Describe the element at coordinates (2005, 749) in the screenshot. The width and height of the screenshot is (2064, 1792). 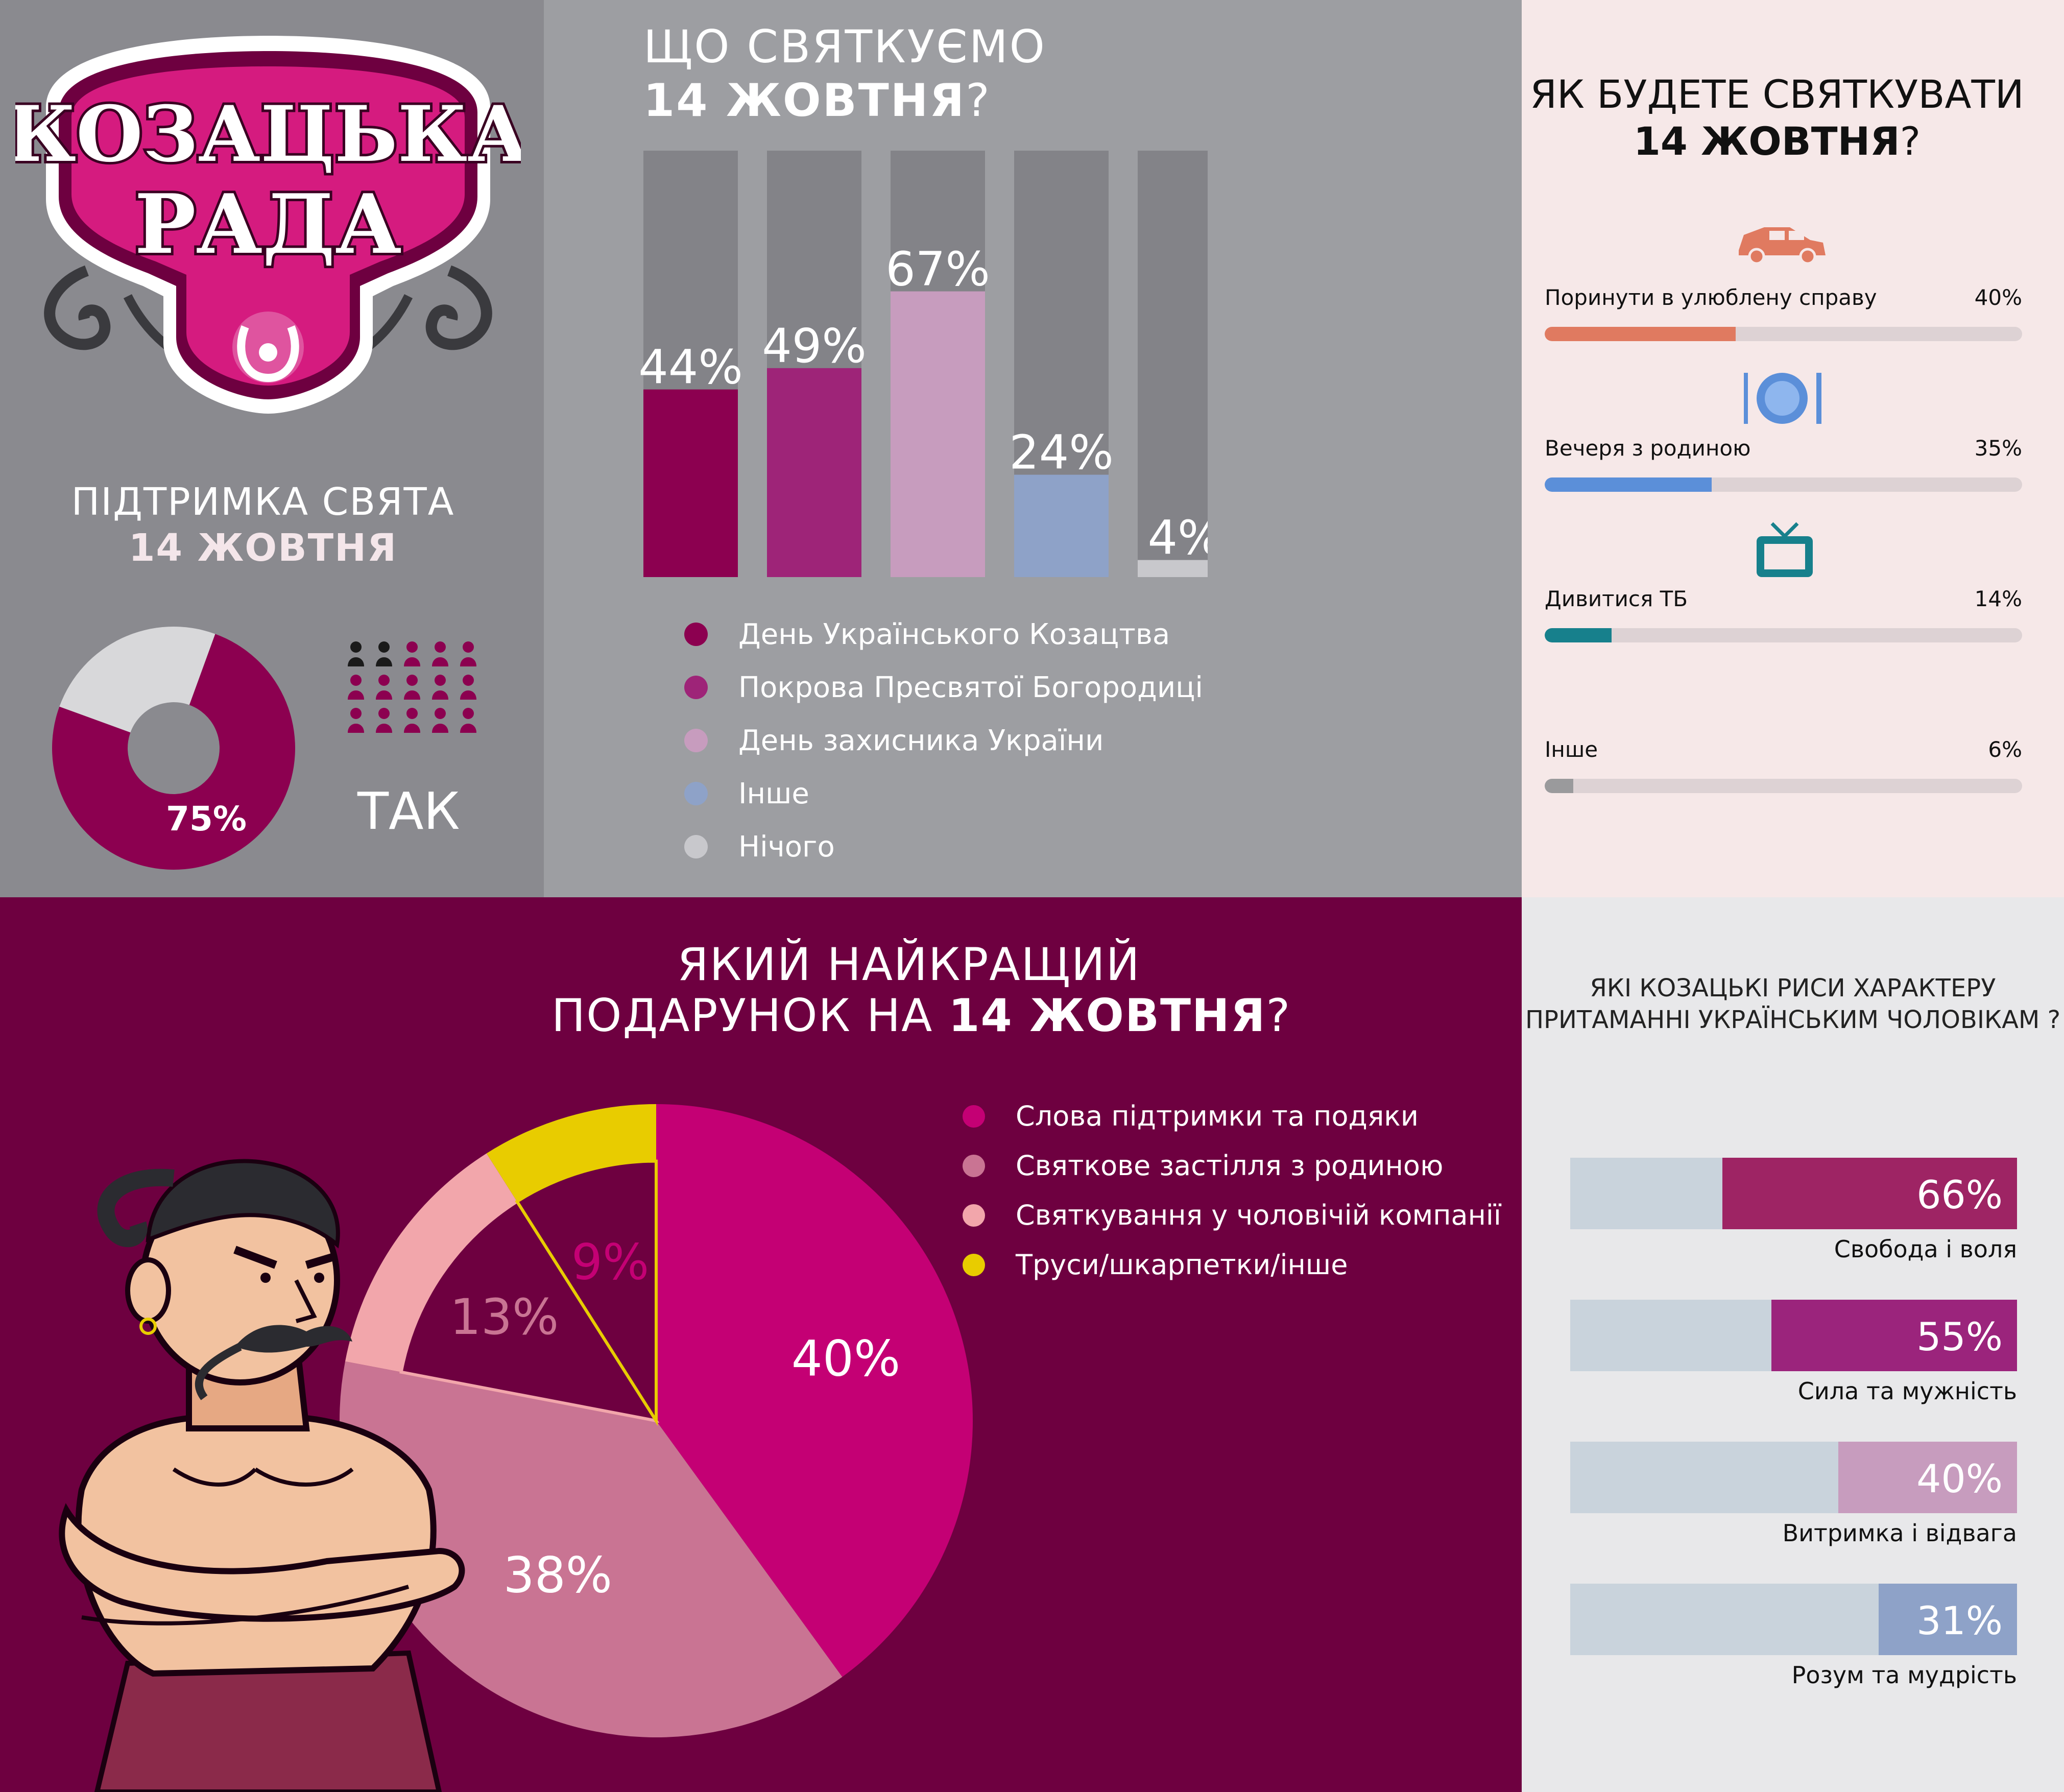
I see `how-value: 6%` at that location.